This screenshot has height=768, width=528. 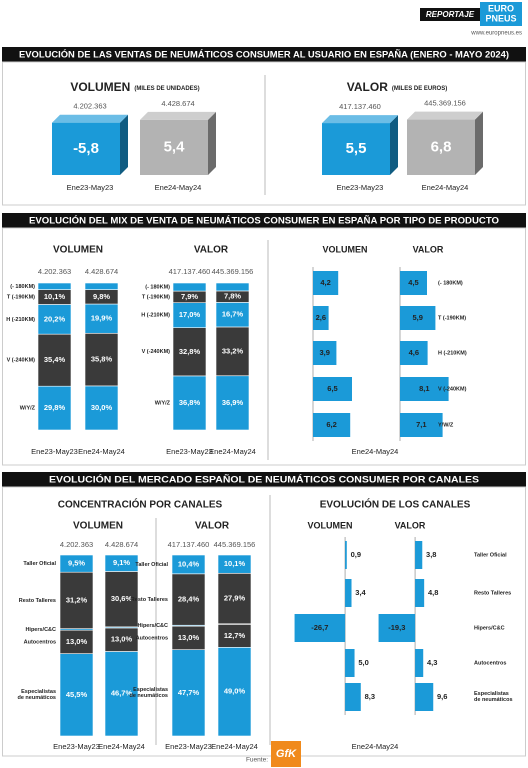 What do you see at coordinates (452, 353) in the screenshot?
I see `category-label: H (-210KM)` at bounding box center [452, 353].